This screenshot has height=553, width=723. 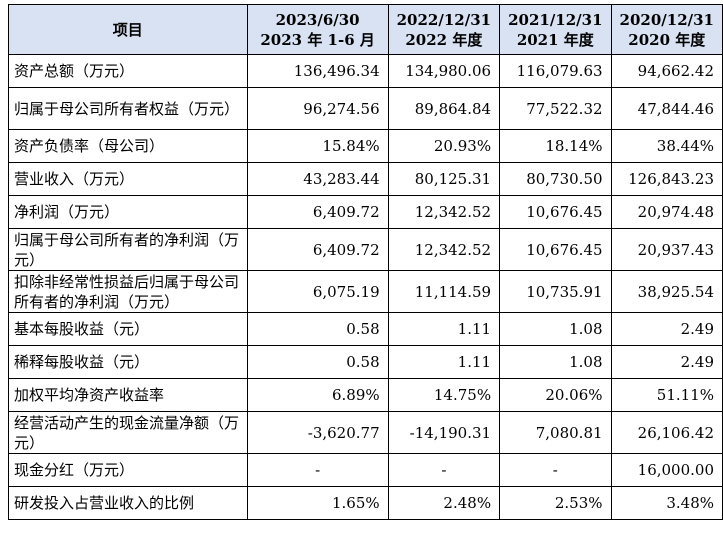 I want to click on header-period-3: 2021/12/31 2021 年度, so click(x=555, y=29).